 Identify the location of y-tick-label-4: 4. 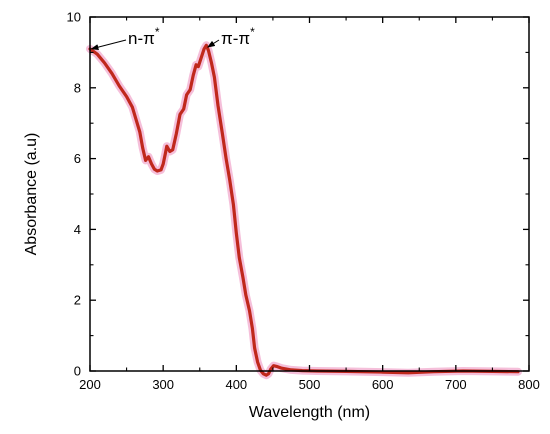
(77, 229).